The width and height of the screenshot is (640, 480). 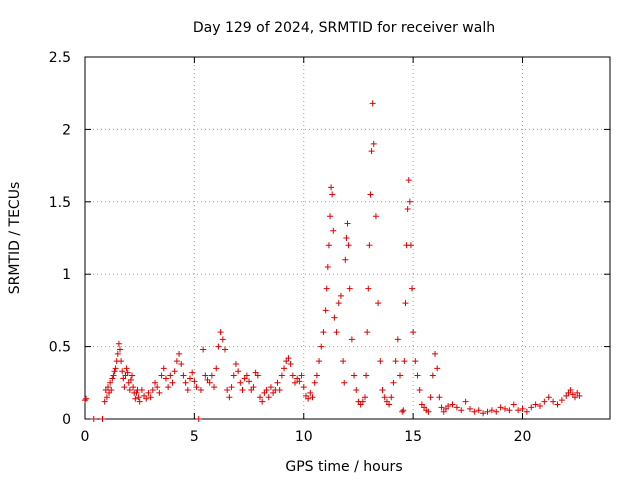 What do you see at coordinates (60, 348) in the screenshot?
I see `y-tick-label: 0.5` at bounding box center [60, 348].